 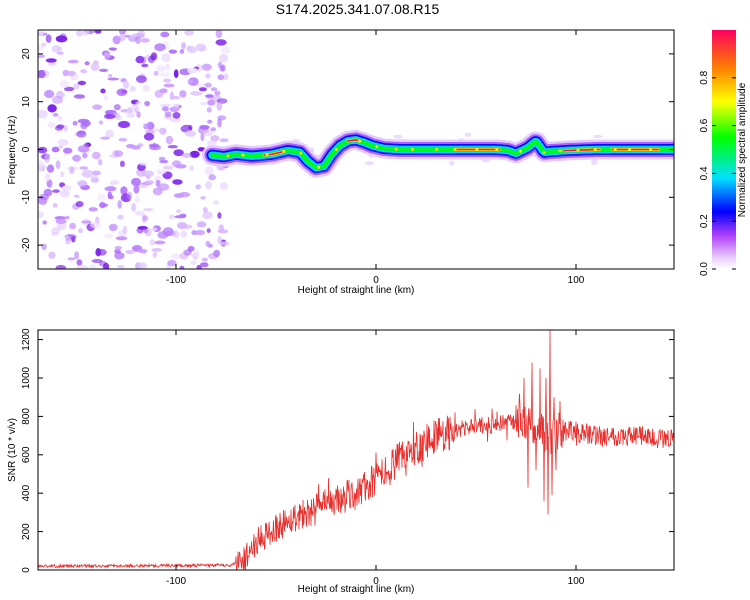 What do you see at coordinates (26, 197) in the screenshot?
I see `y-tick-label: -10` at bounding box center [26, 197].